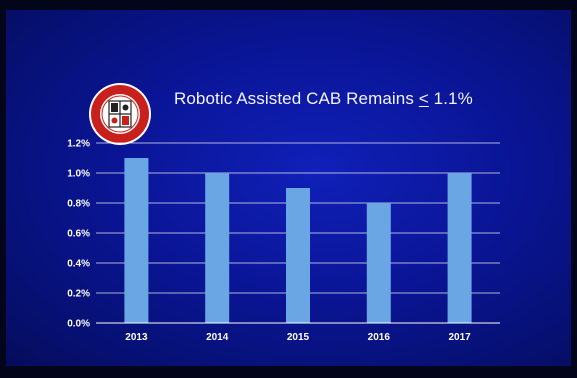 The width and height of the screenshot is (577, 378). I want to click on slide-title: Robotic Assisted CAB Remains < 1.1%, so click(323, 99).